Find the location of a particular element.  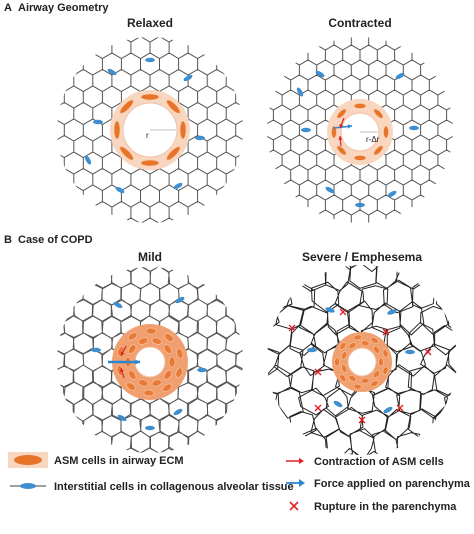

legend-text: Rupture in the parenchyma is located at coordinates (385, 507).